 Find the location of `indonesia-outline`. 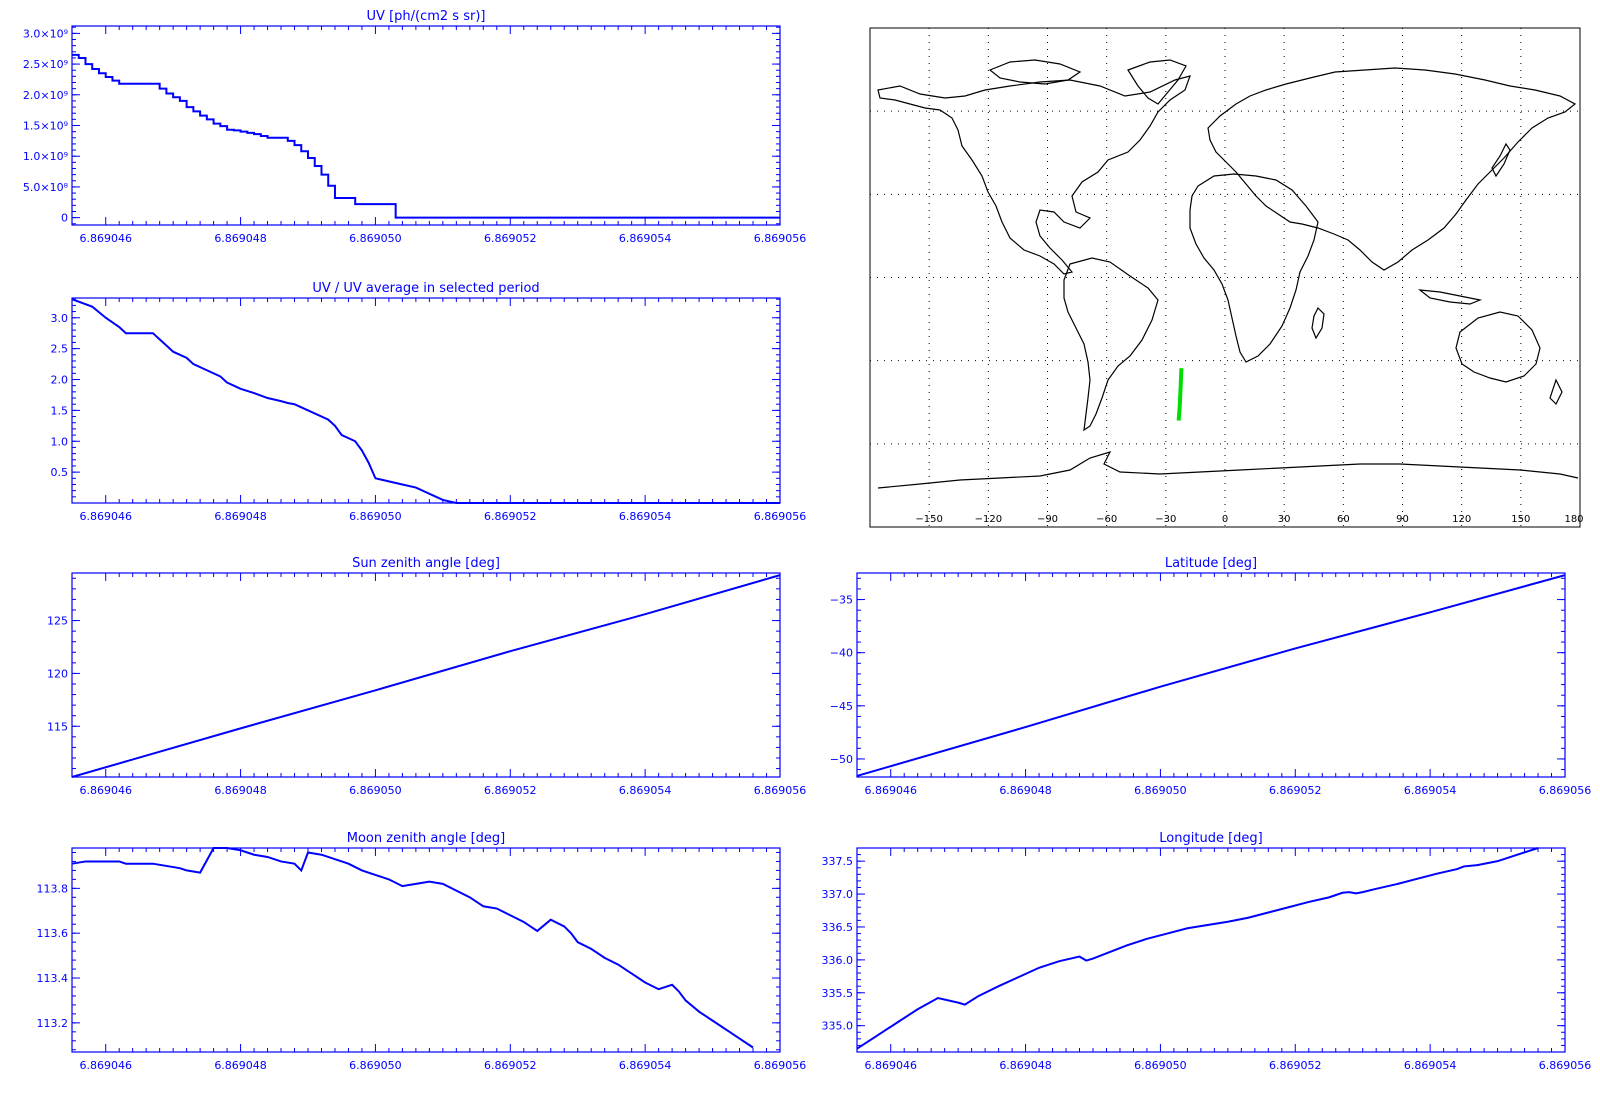

indonesia-outline is located at coordinates (1450, 297).